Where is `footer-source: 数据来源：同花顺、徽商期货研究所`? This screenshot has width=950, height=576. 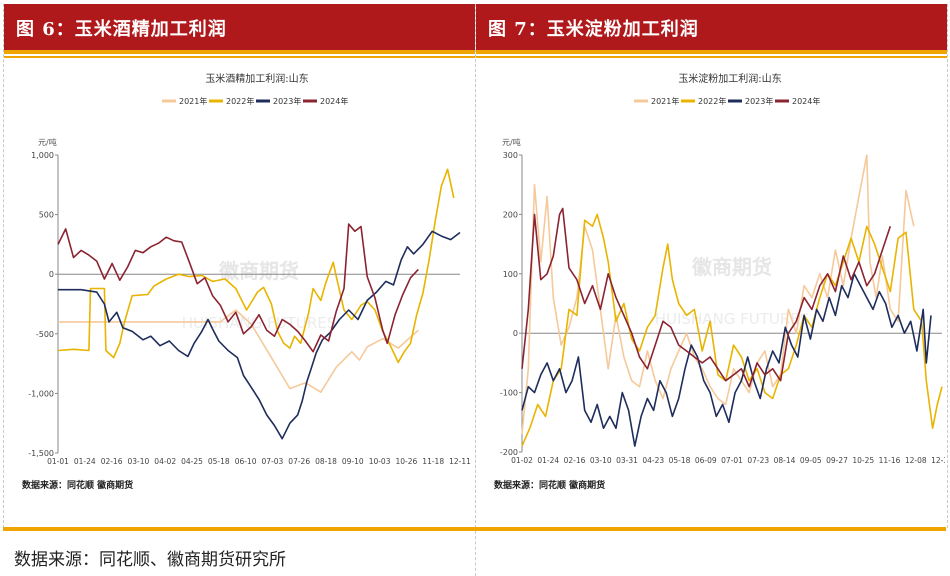 footer-source: 数据来源：同花顺、徽商期货研究所 is located at coordinates (150, 560).